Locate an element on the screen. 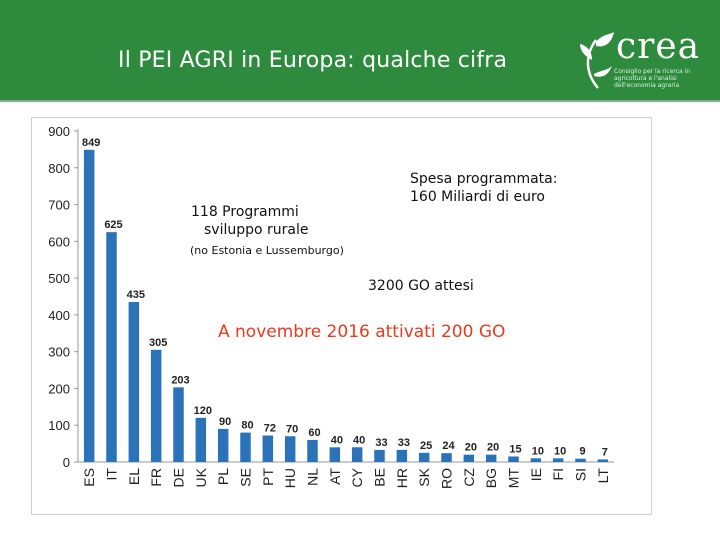 The width and height of the screenshot is (720, 540). slide-title: Il PEI AGRI in Europa: qualche cifra is located at coordinates (313, 60).